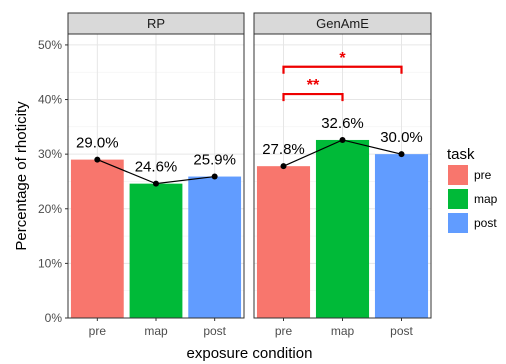 The width and height of the screenshot is (506, 364). I want to click on facet-strip-label: RP, so click(156, 23).